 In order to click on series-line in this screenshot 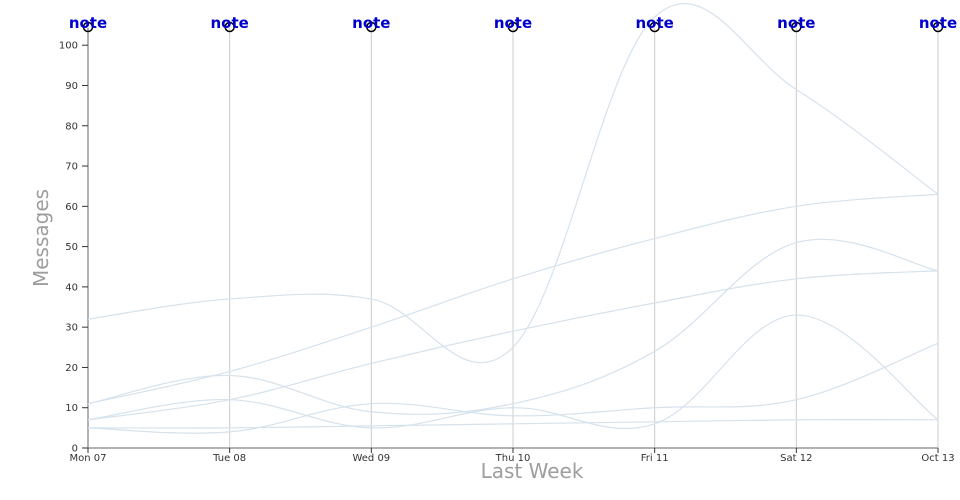, I will do `click(513, 424)`.